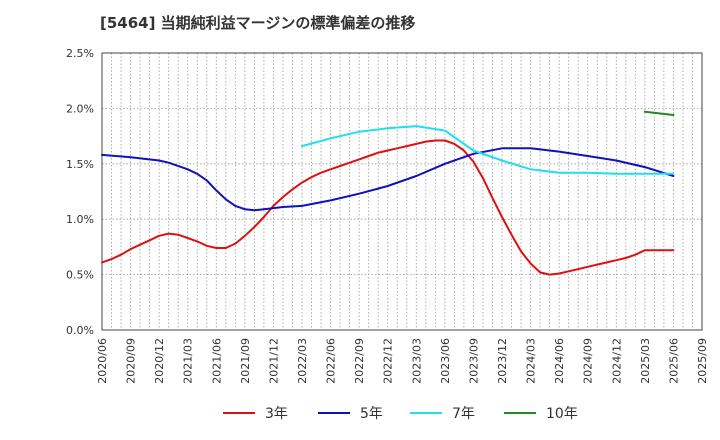  What do you see at coordinates (463, 414) in the screenshot?
I see `legend-label: 7年` at bounding box center [463, 414].